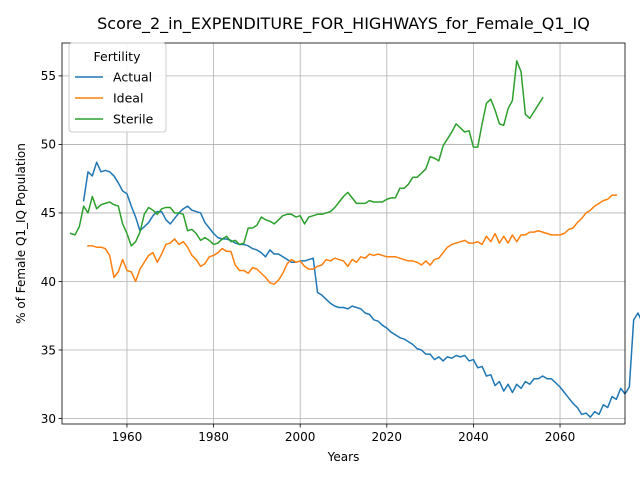 This screenshot has width=640, height=480. What do you see at coordinates (560, 437) in the screenshot?
I see `x-tick-label: 2060` at bounding box center [560, 437].